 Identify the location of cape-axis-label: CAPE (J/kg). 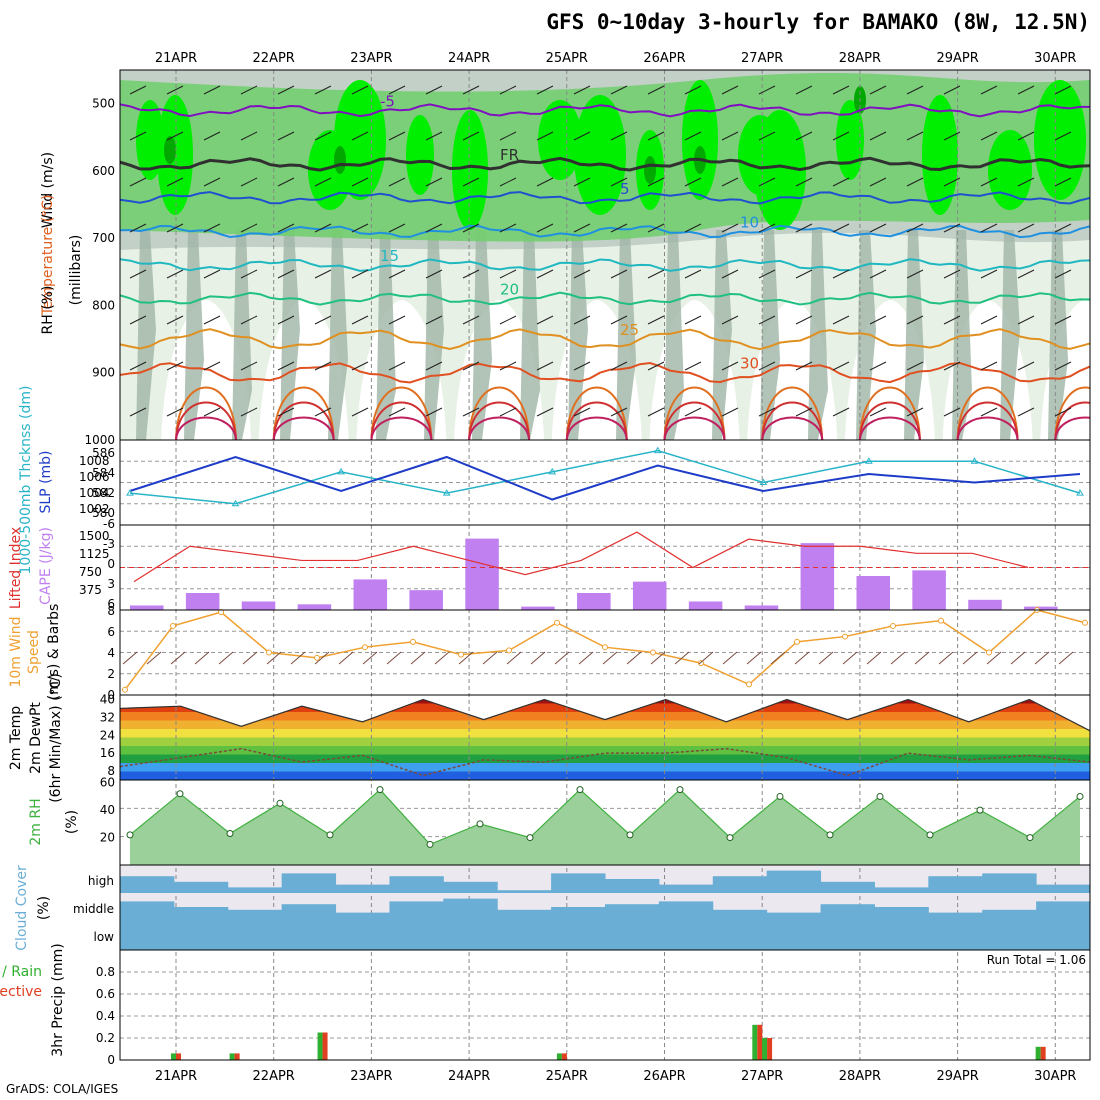
(46, 566).